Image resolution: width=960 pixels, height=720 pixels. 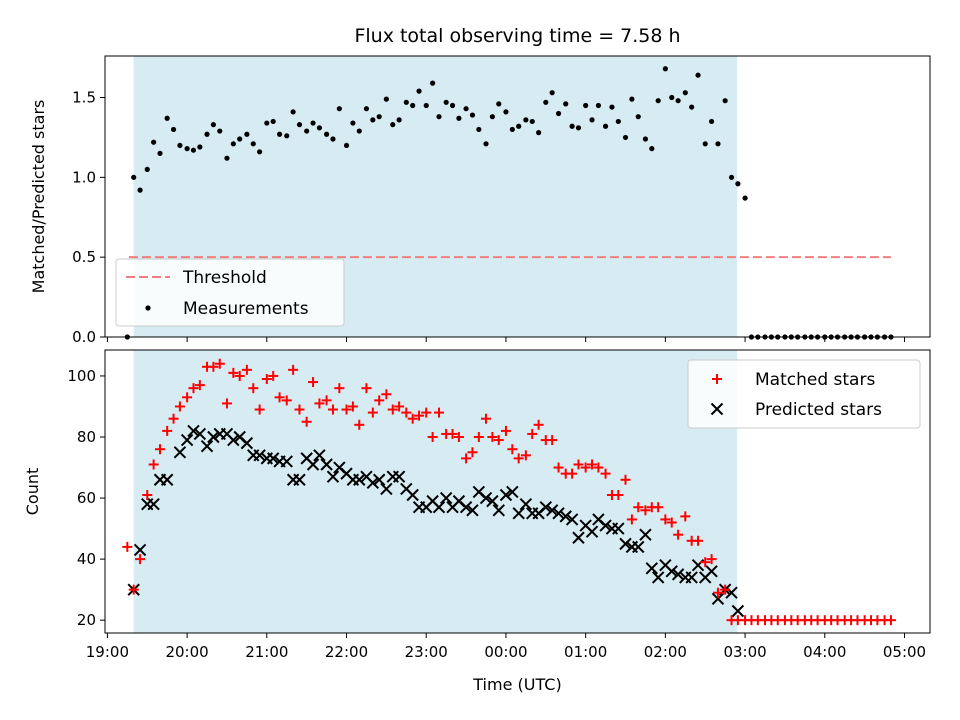 What do you see at coordinates (815, 380) in the screenshot?
I see `legend-matched-label: Matched stars` at bounding box center [815, 380].